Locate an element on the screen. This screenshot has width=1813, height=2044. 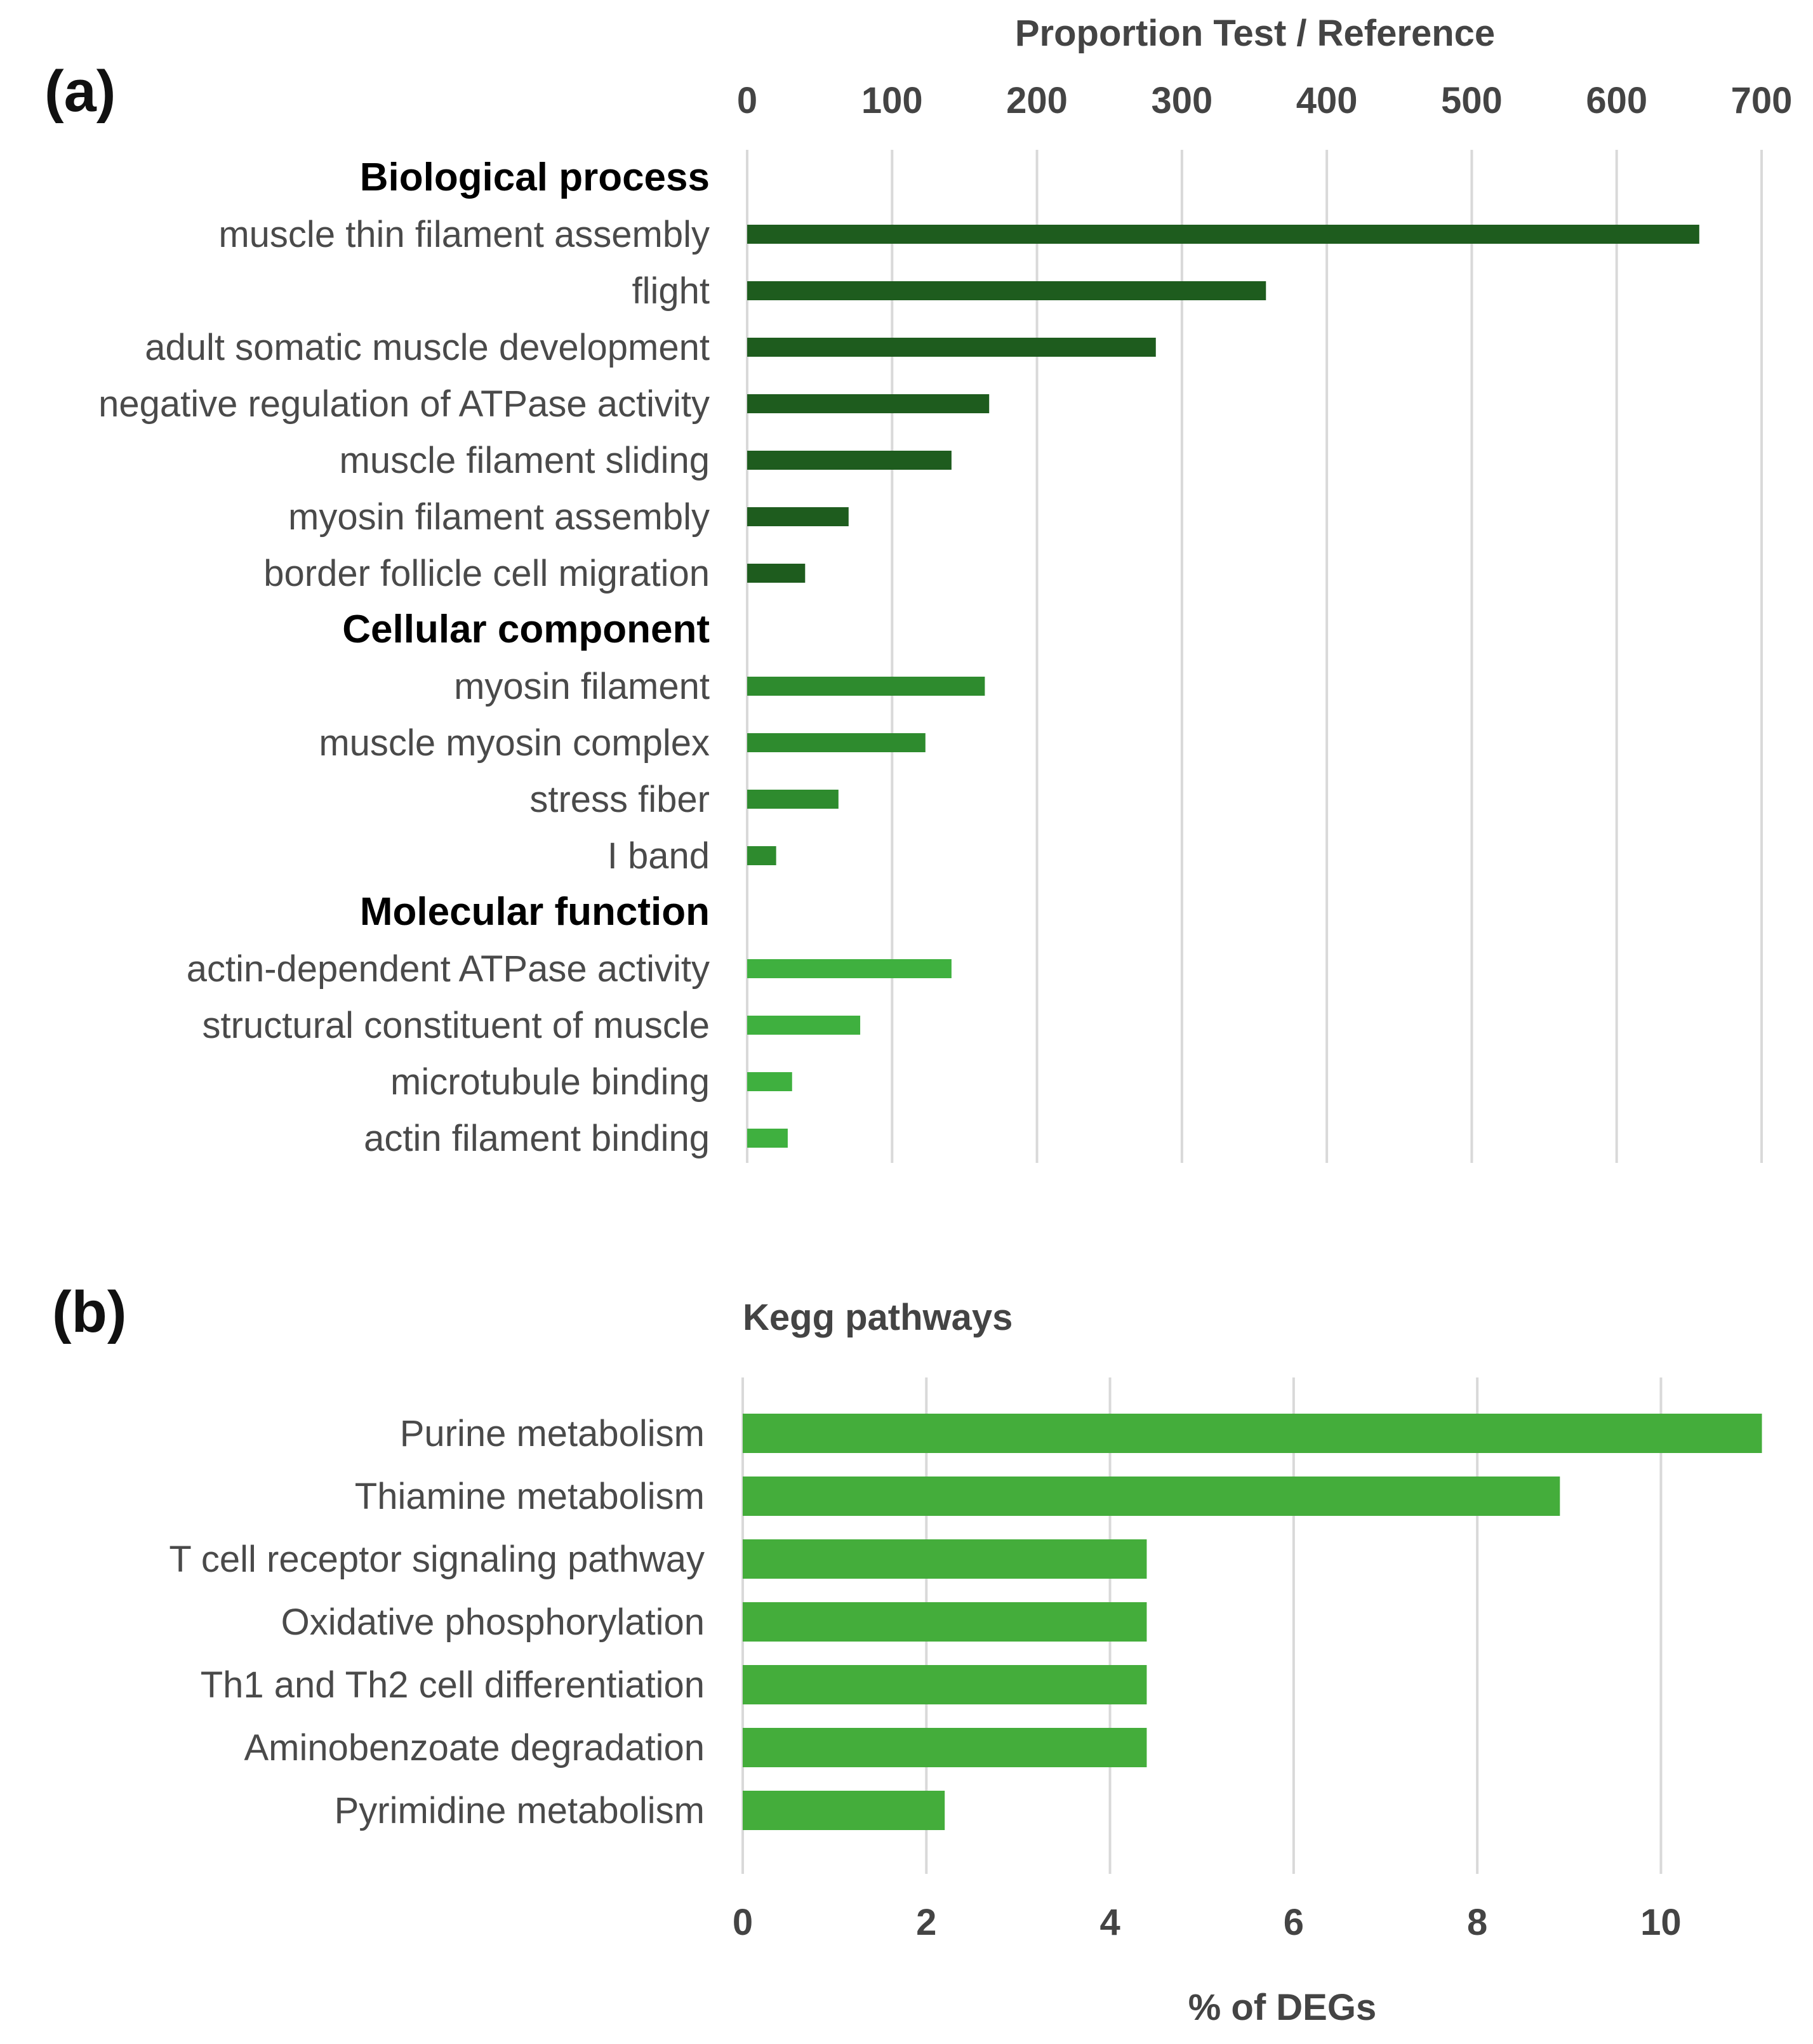
panel-a-category-label: adult somatic muscle development is located at coordinates (427, 347).